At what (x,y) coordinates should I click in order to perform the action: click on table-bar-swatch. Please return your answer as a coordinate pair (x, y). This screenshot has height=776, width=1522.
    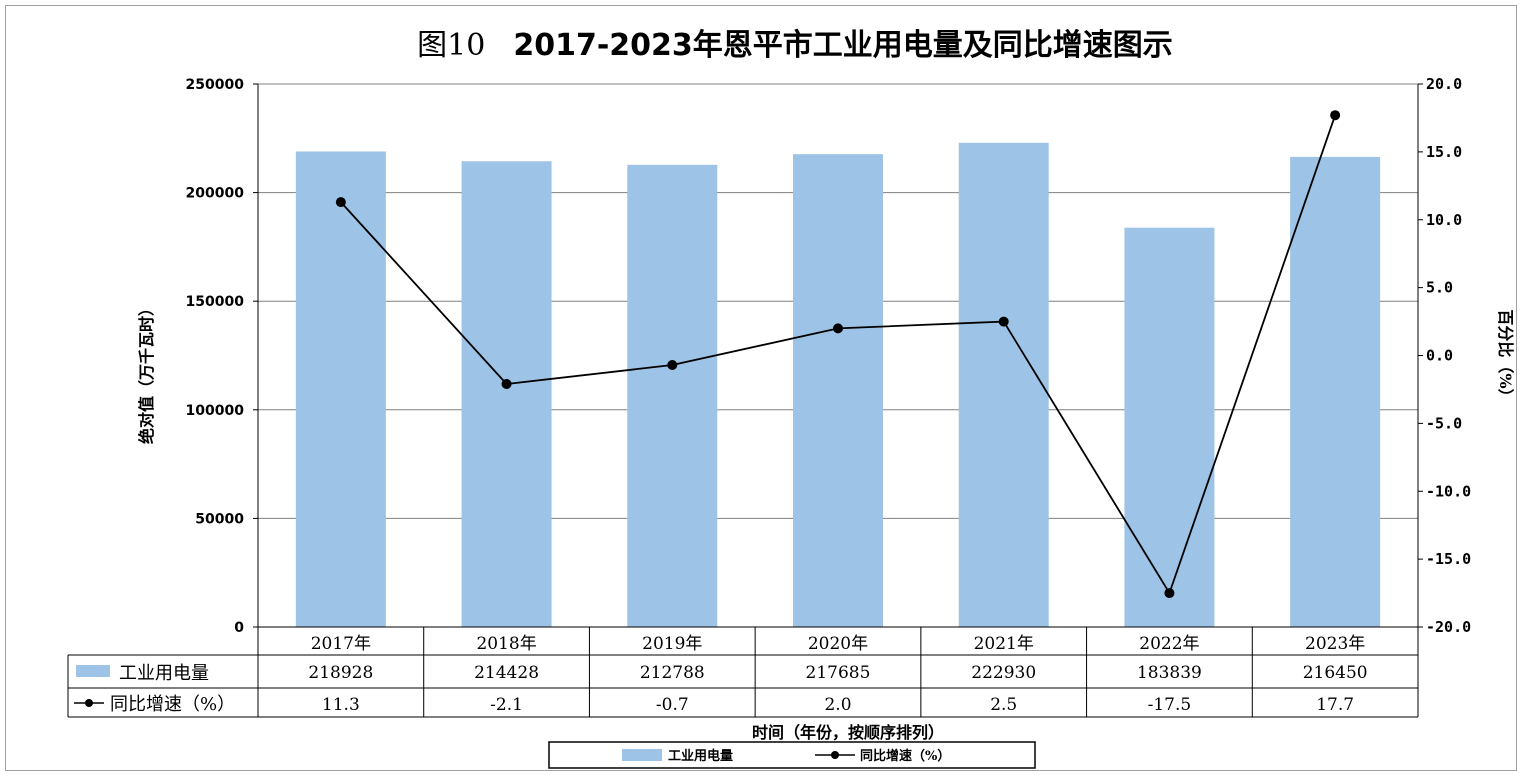
    Looking at the image, I should click on (93, 671).